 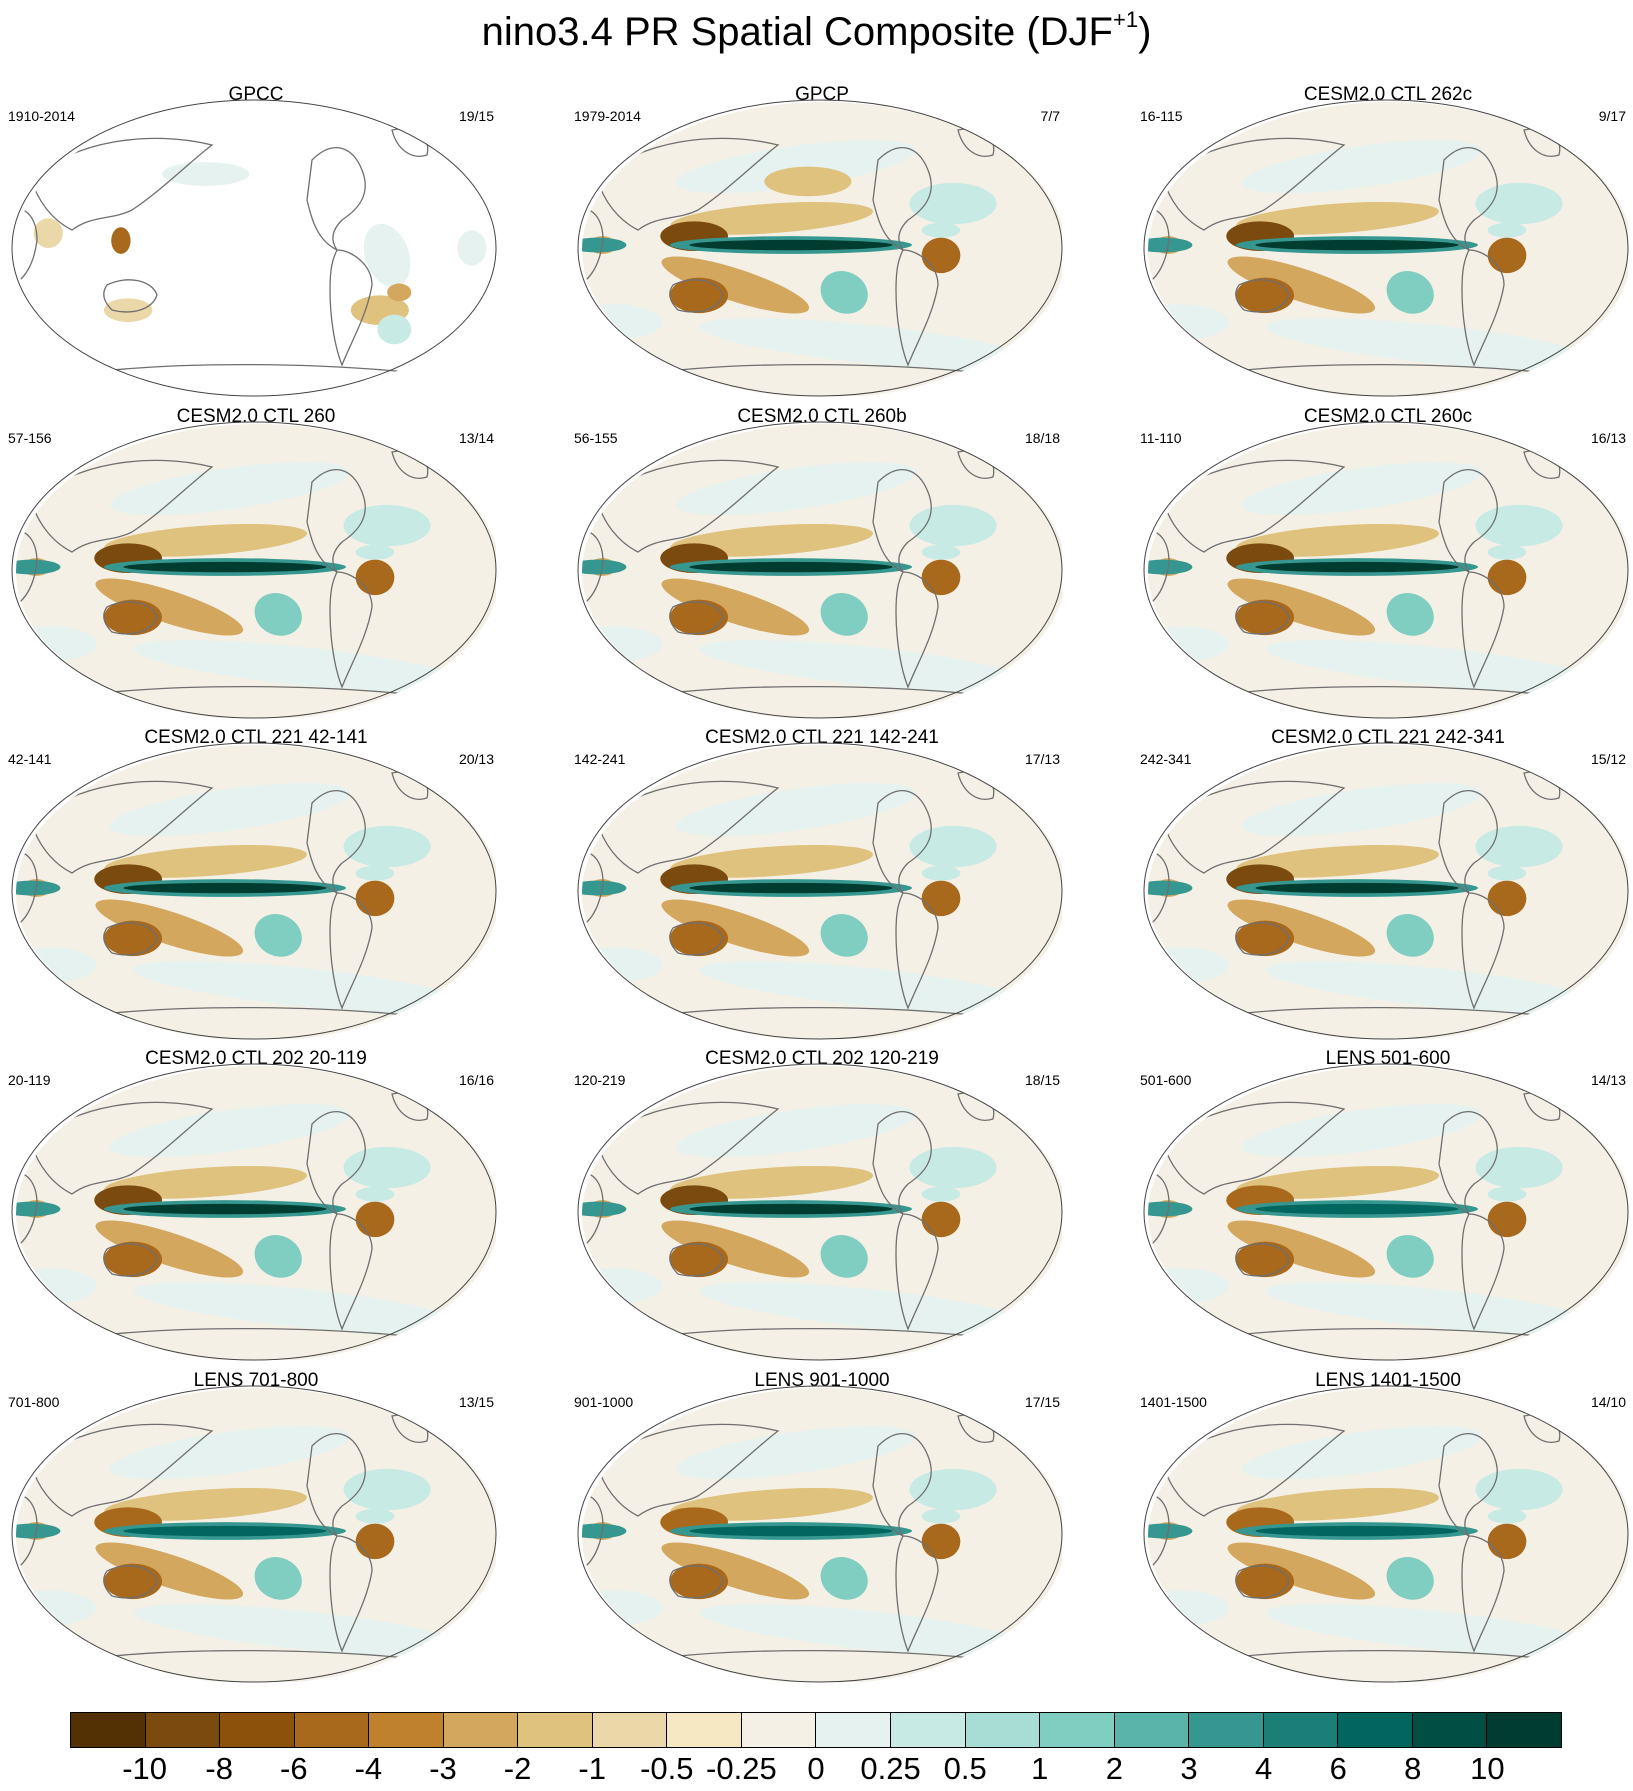 I want to click on map-panel: CESM2.0 CTL 202 20-119 20-119 16/16, so click(x=256, y=1204).